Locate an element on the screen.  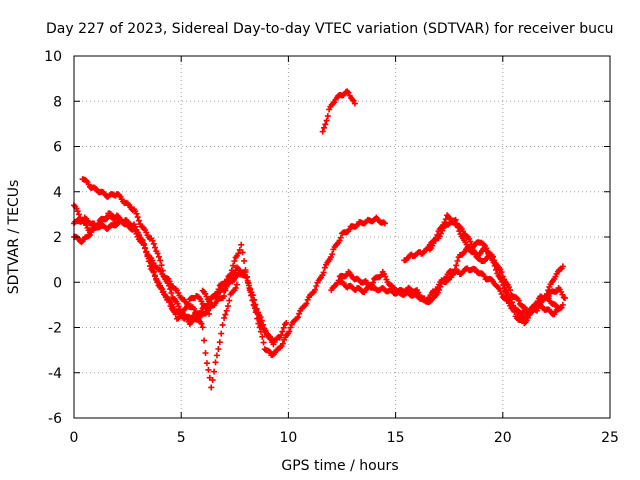
x-tick-label: 10 is located at coordinates (288, 438).